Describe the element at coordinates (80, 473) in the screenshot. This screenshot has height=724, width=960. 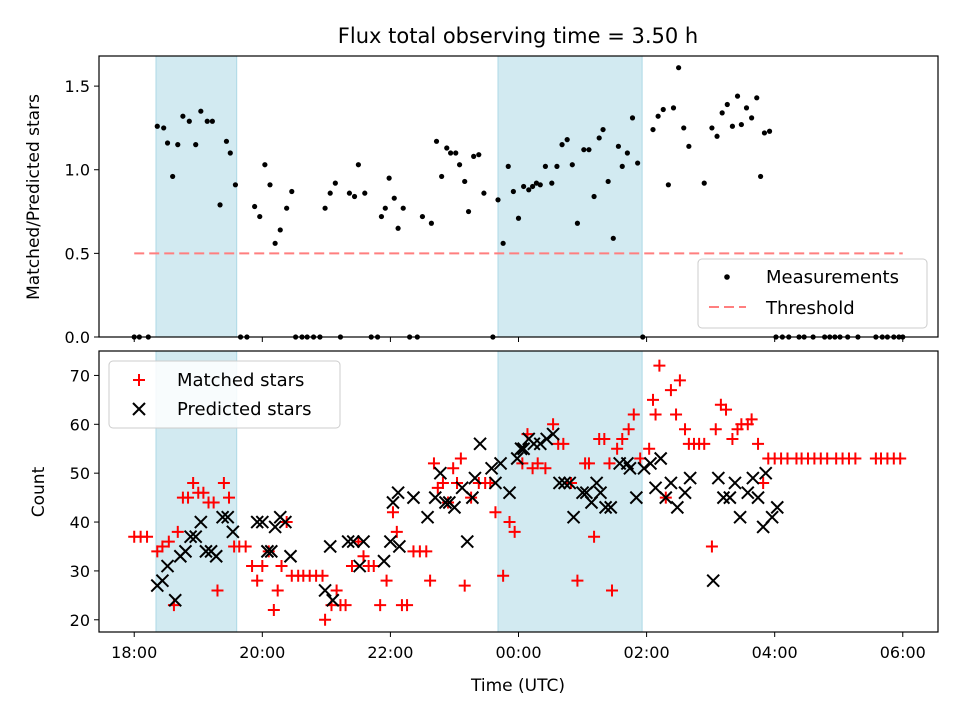
I see `y-tick-label: 50` at that location.